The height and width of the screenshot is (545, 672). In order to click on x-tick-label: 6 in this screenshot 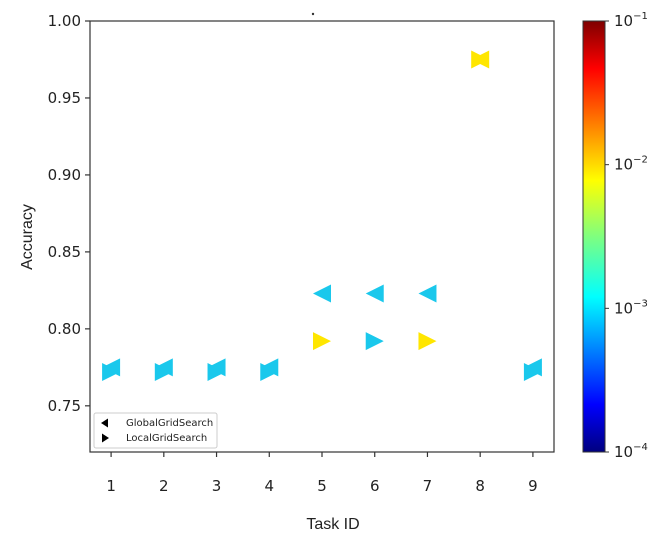, I will do `click(375, 486)`.